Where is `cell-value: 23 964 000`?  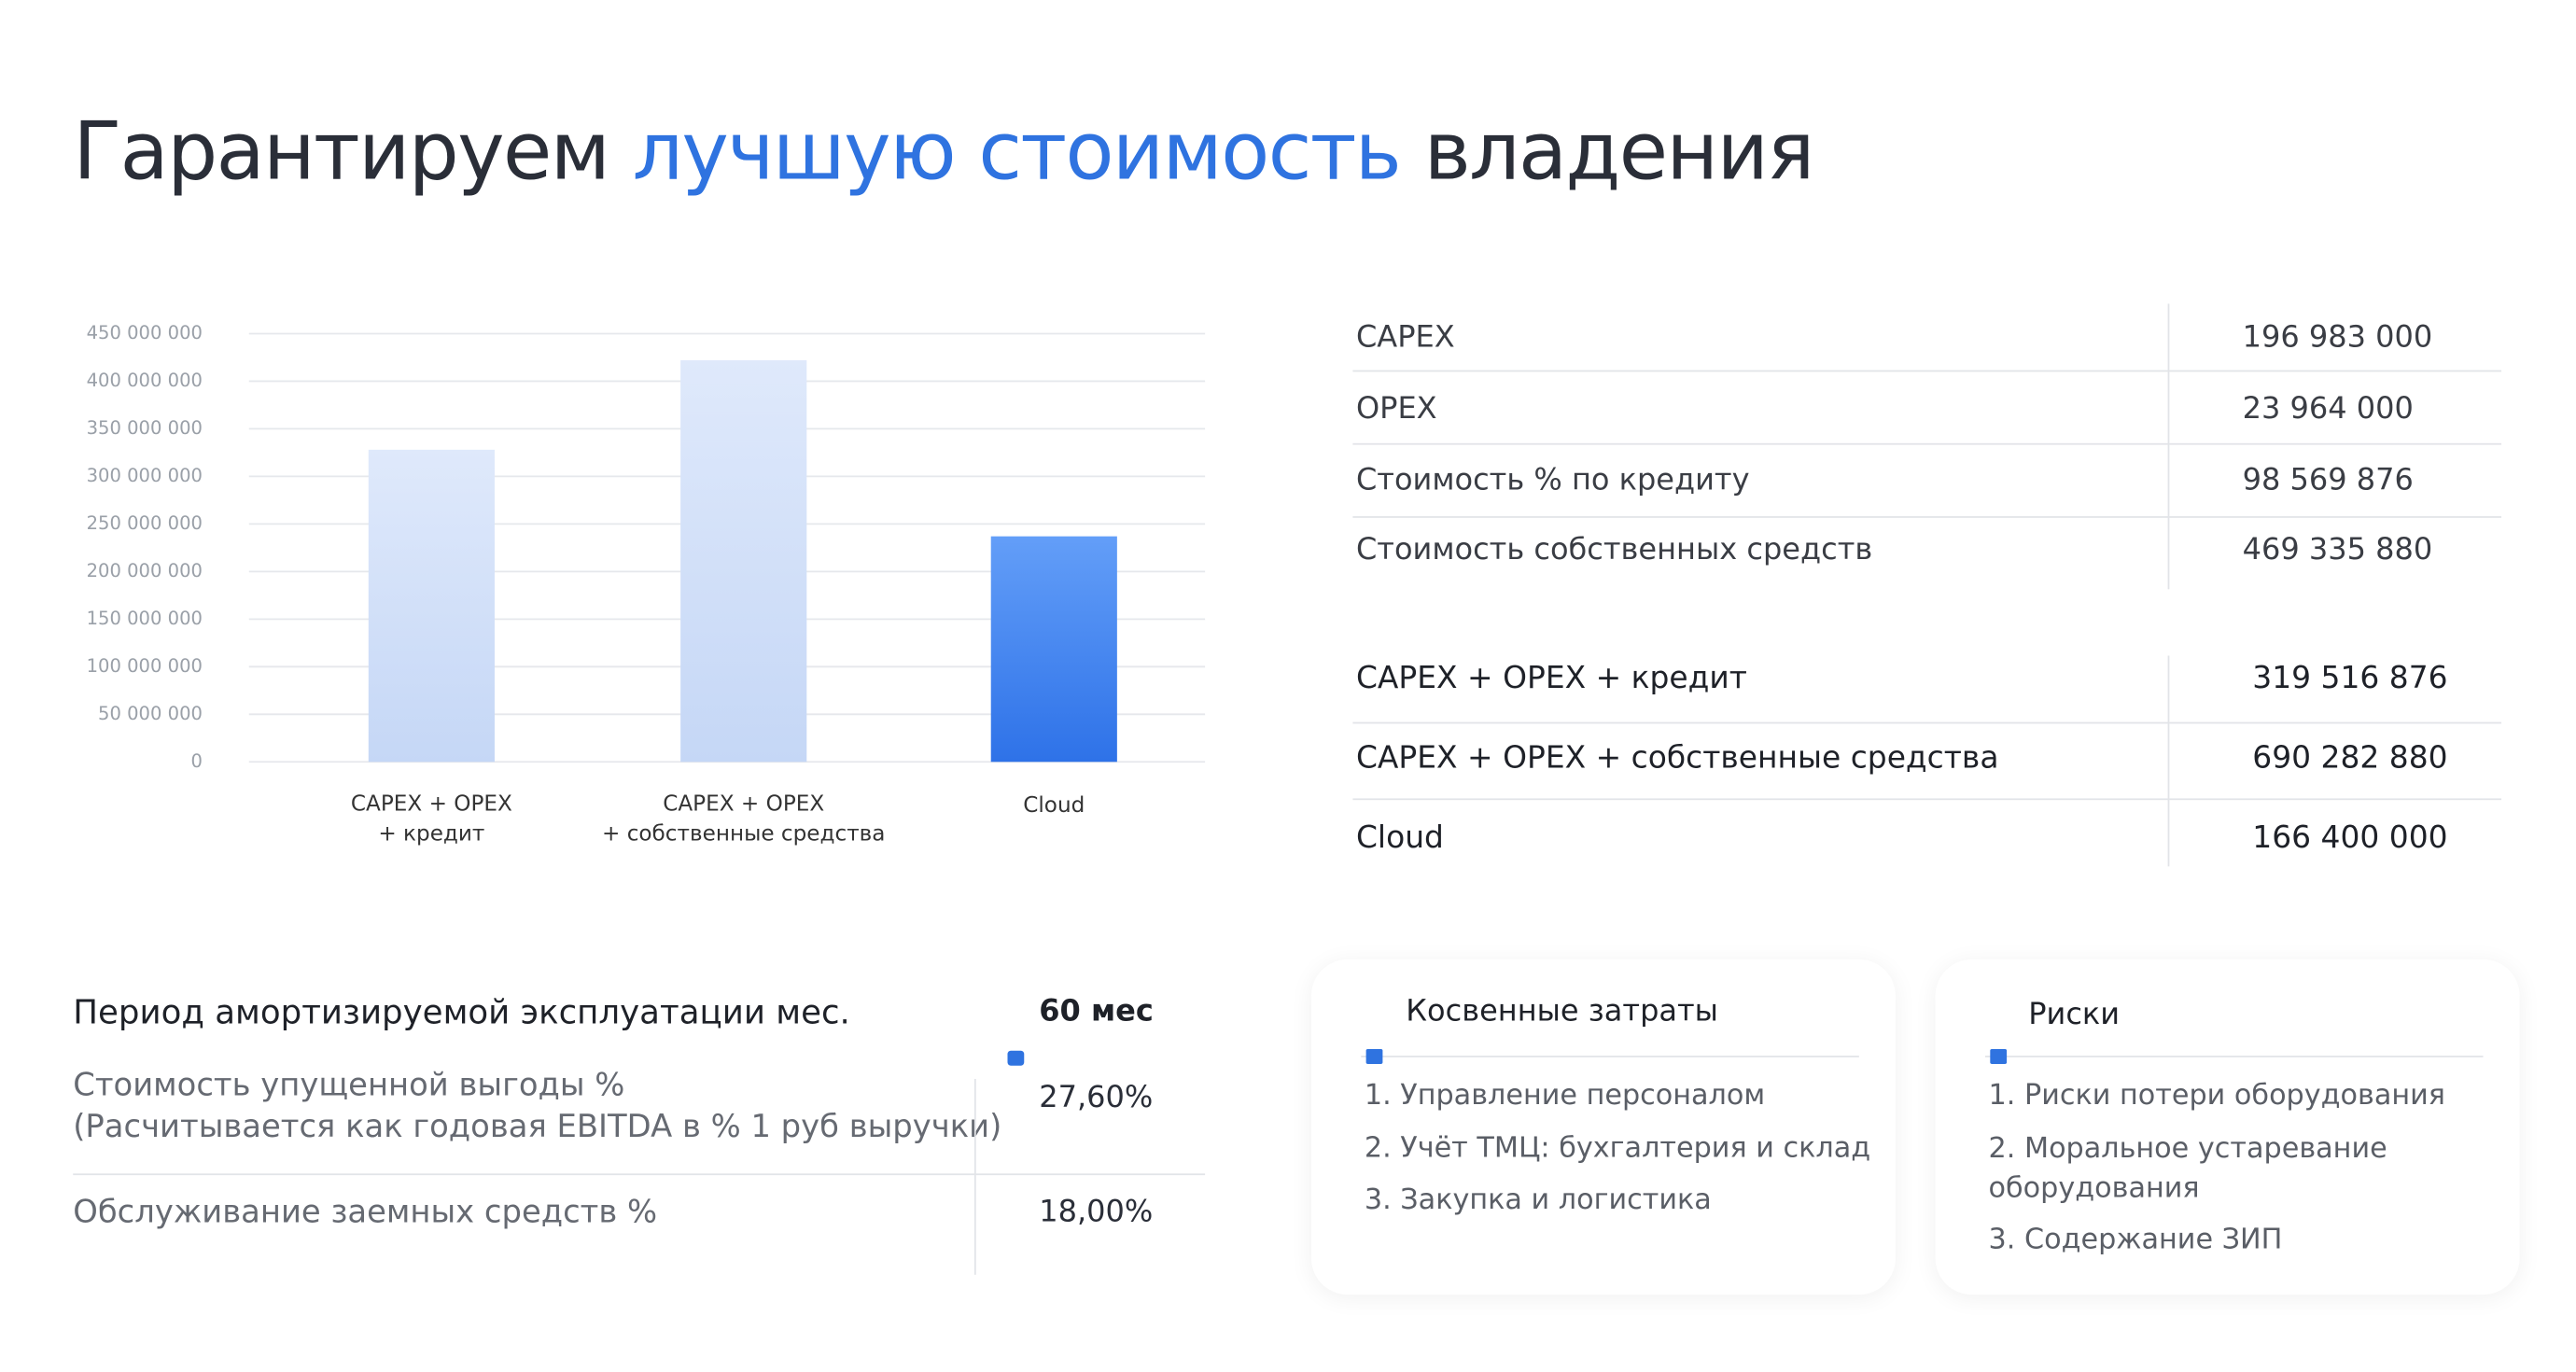
cell-value: 23 964 000 is located at coordinates (2328, 409).